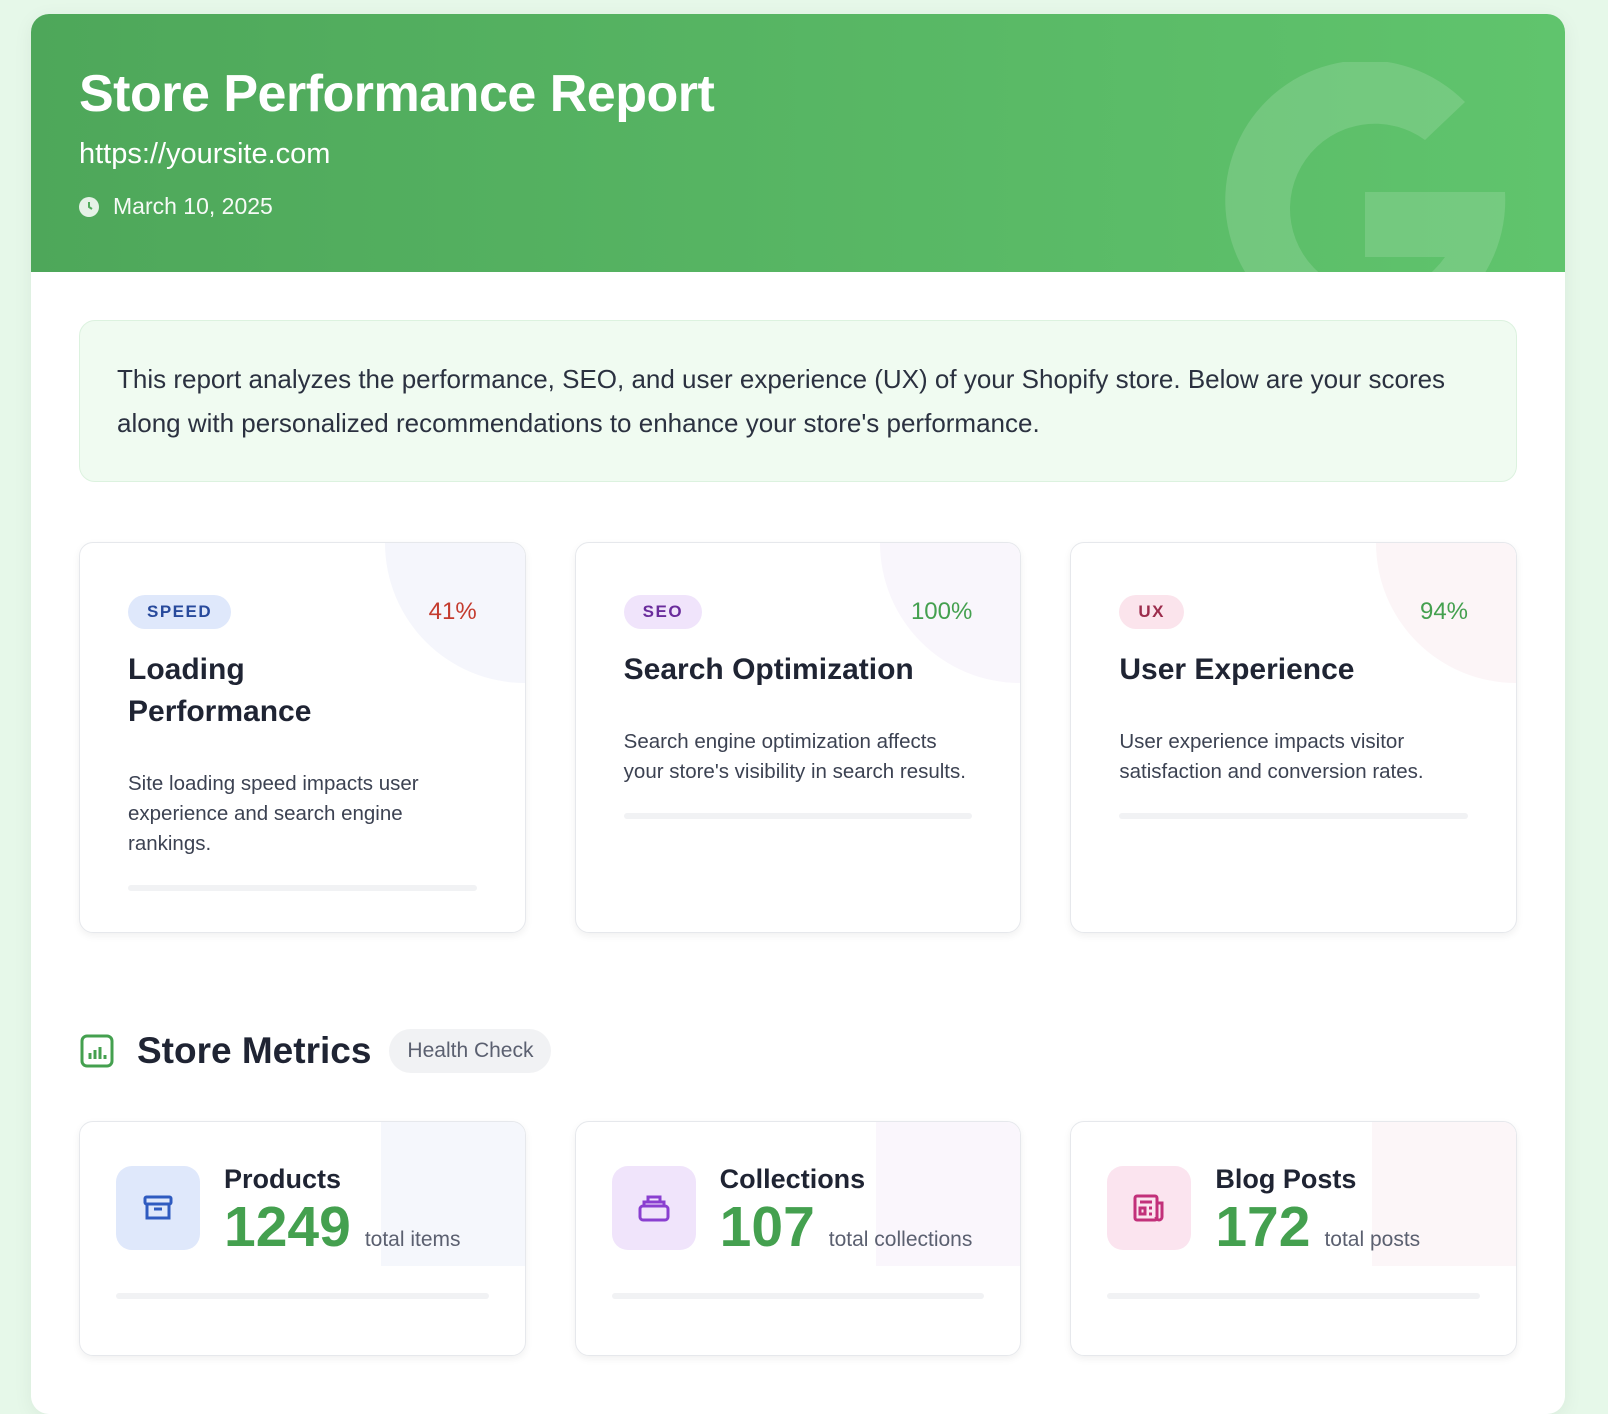  Describe the element at coordinates (283, 1179) in the screenshot. I see `metric-label: Products` at that location.